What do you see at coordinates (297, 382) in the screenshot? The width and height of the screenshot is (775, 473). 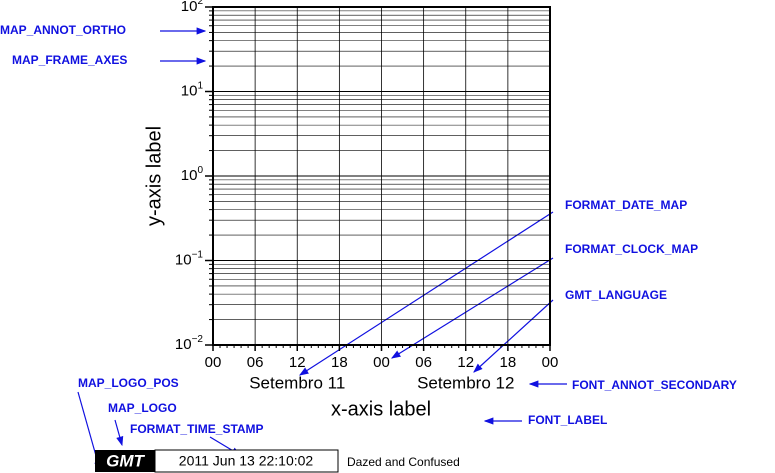 I see `x-secondary-label: Setembro 11` at bounding box center [297, 382].